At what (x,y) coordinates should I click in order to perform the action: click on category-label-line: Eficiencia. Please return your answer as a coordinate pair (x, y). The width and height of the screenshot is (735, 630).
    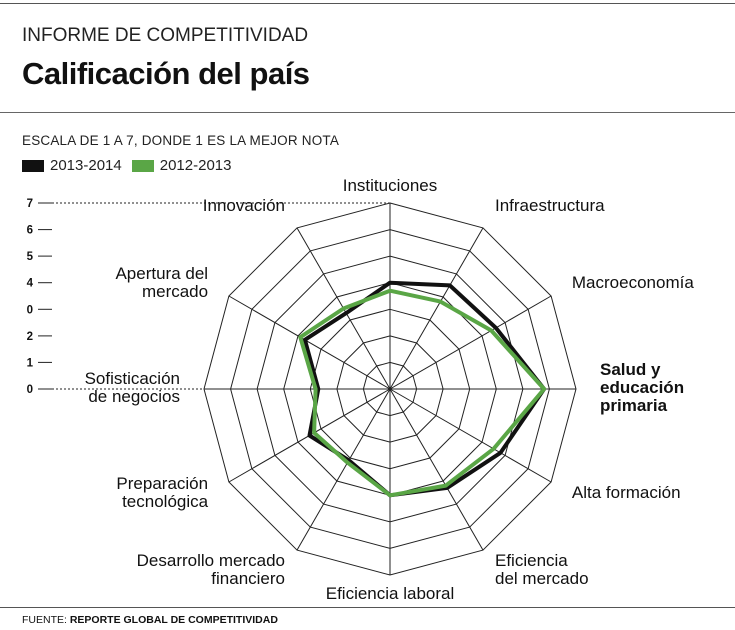
    Looking at the image, I should click on (531, 560).